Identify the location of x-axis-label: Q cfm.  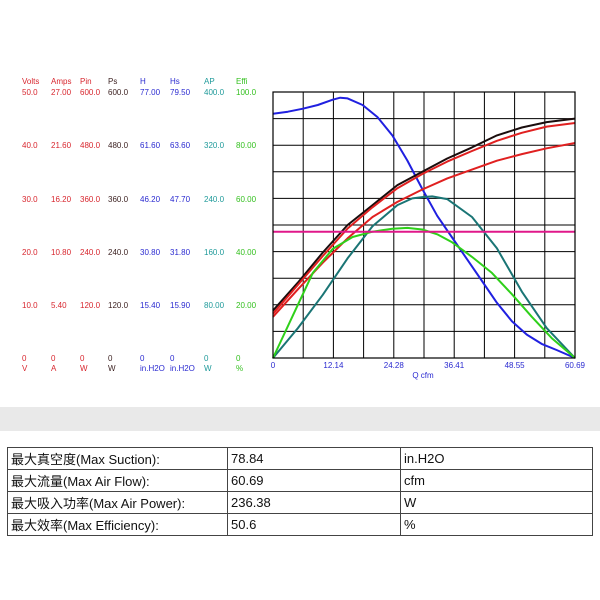
(423, 375).